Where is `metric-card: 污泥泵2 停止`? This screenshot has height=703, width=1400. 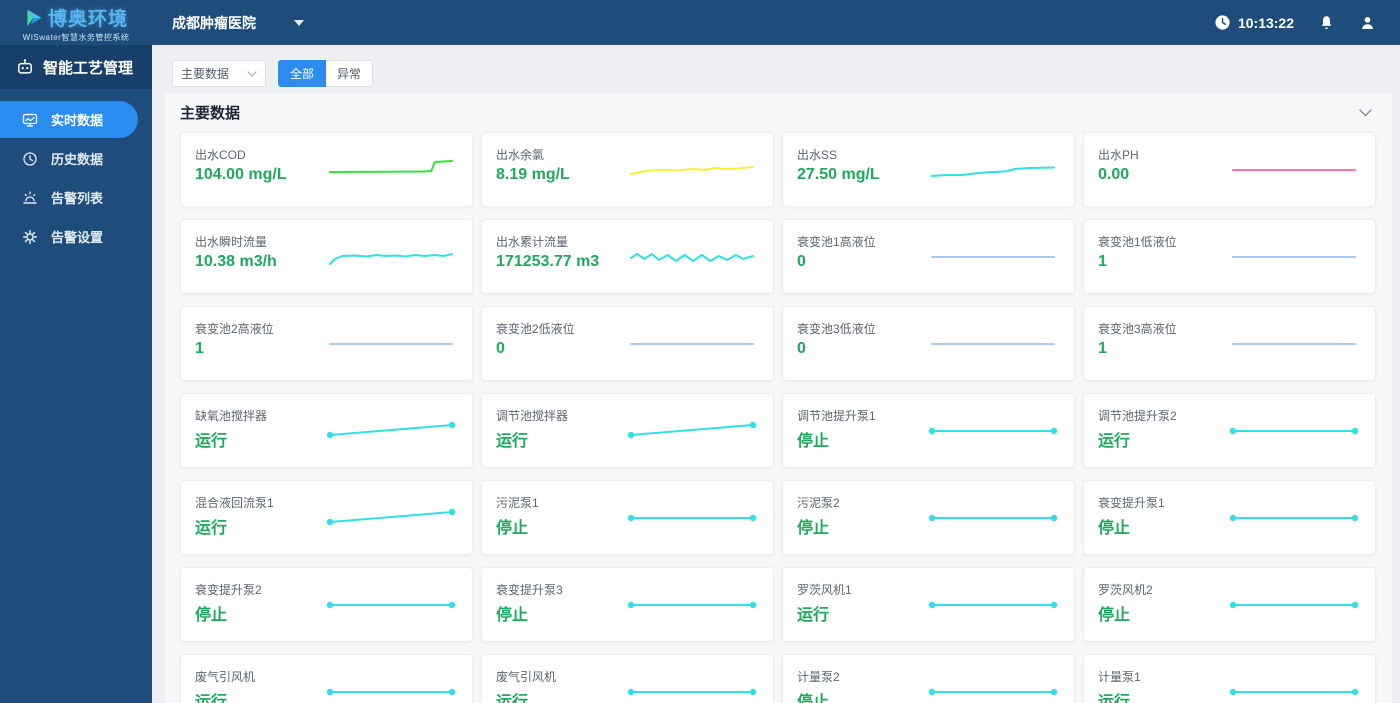 metric-card: 污泥泵2 停止 is located at coordinates (928, 517).